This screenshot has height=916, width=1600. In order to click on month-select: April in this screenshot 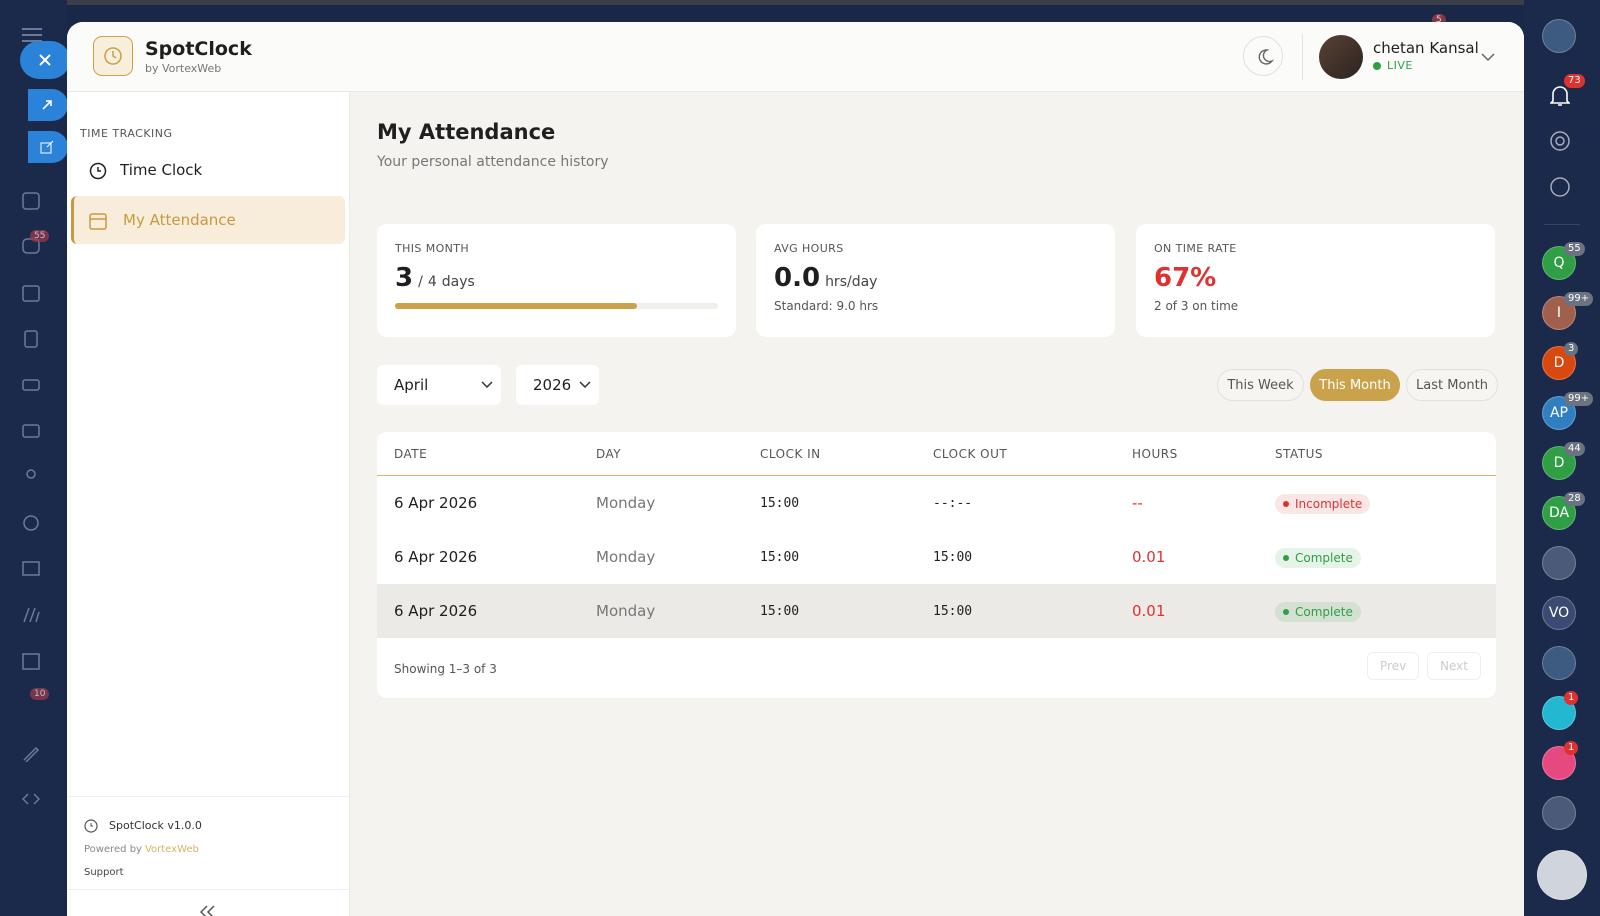, I will do `click(439, 385)`.